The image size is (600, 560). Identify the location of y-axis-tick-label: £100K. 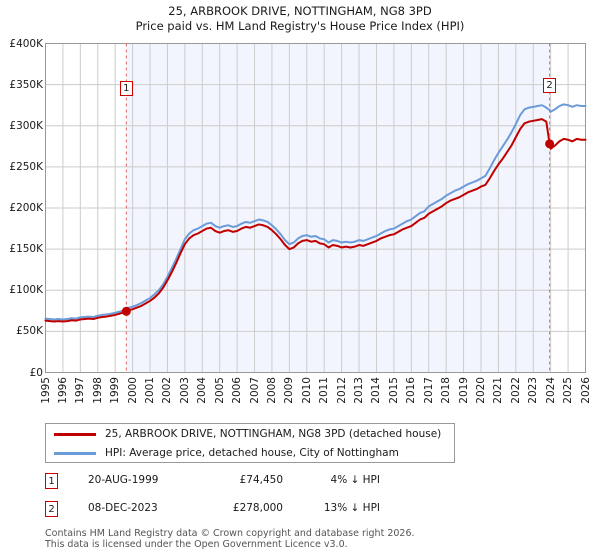
(26, 290).